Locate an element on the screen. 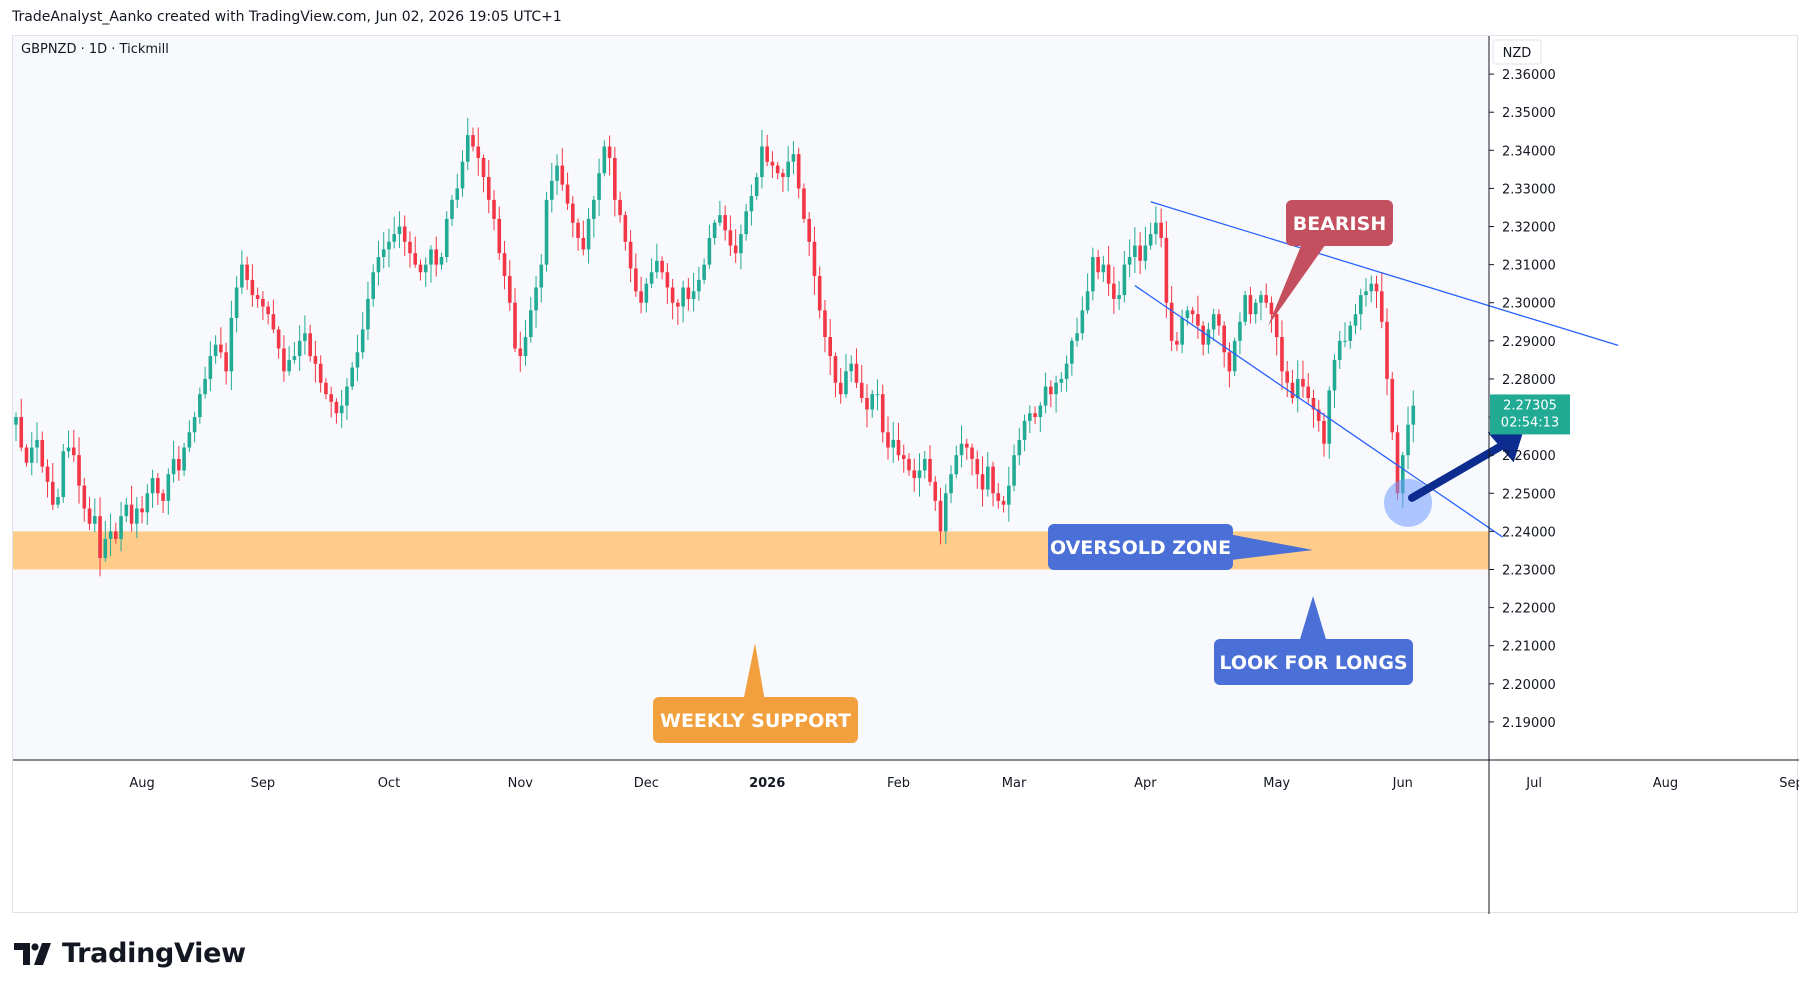 The width and height of the screenshot is (1810, 990). bullish-arrow-shaft is located at coordinates (1460, 470).